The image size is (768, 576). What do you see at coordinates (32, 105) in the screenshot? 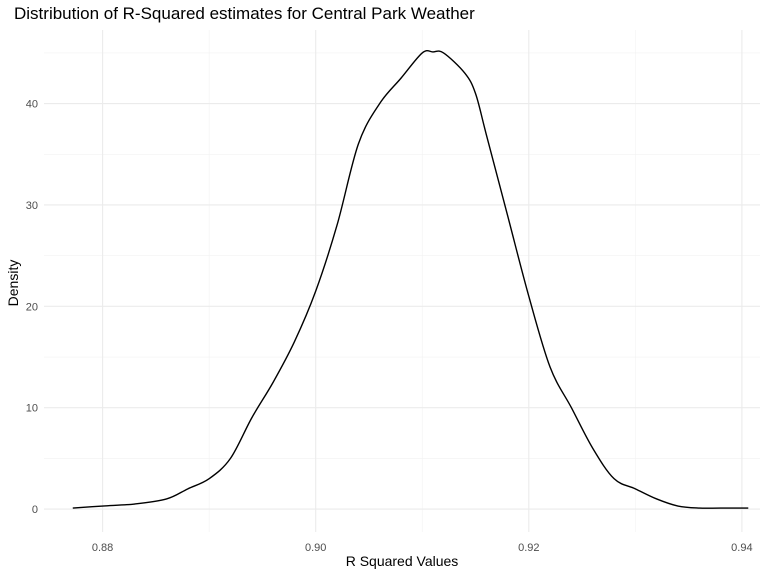
I see `y-tick-label: 40` at bounding box center [32, 105].